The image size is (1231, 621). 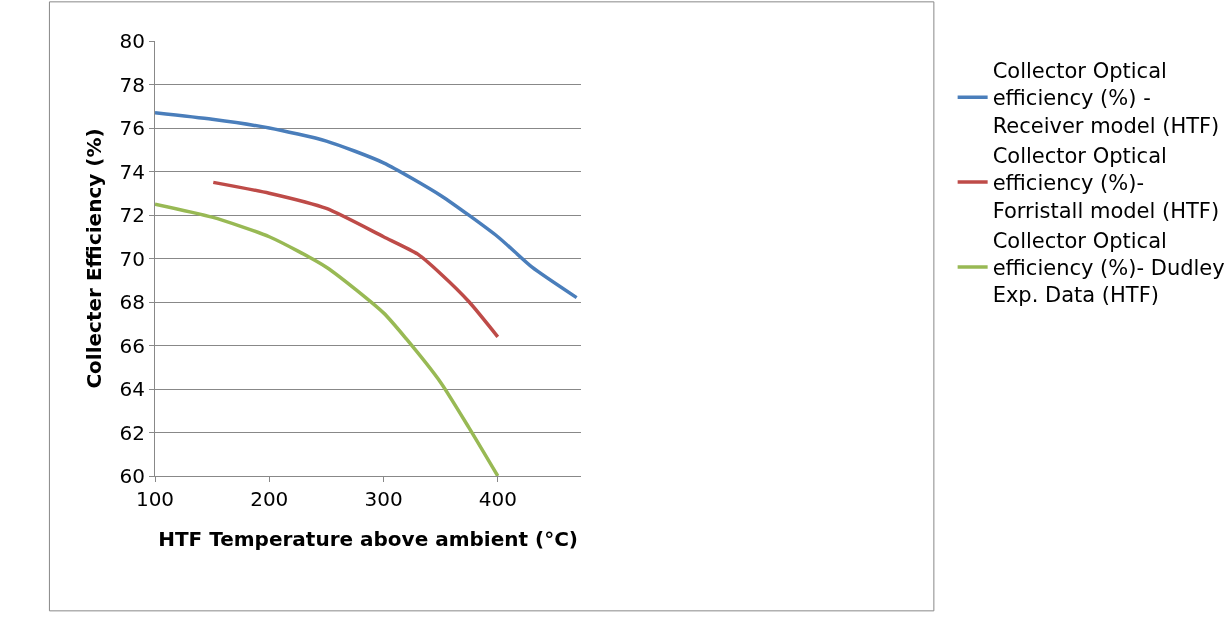 I want to click on x-tick-label: 200, so click(x=269, y=499).